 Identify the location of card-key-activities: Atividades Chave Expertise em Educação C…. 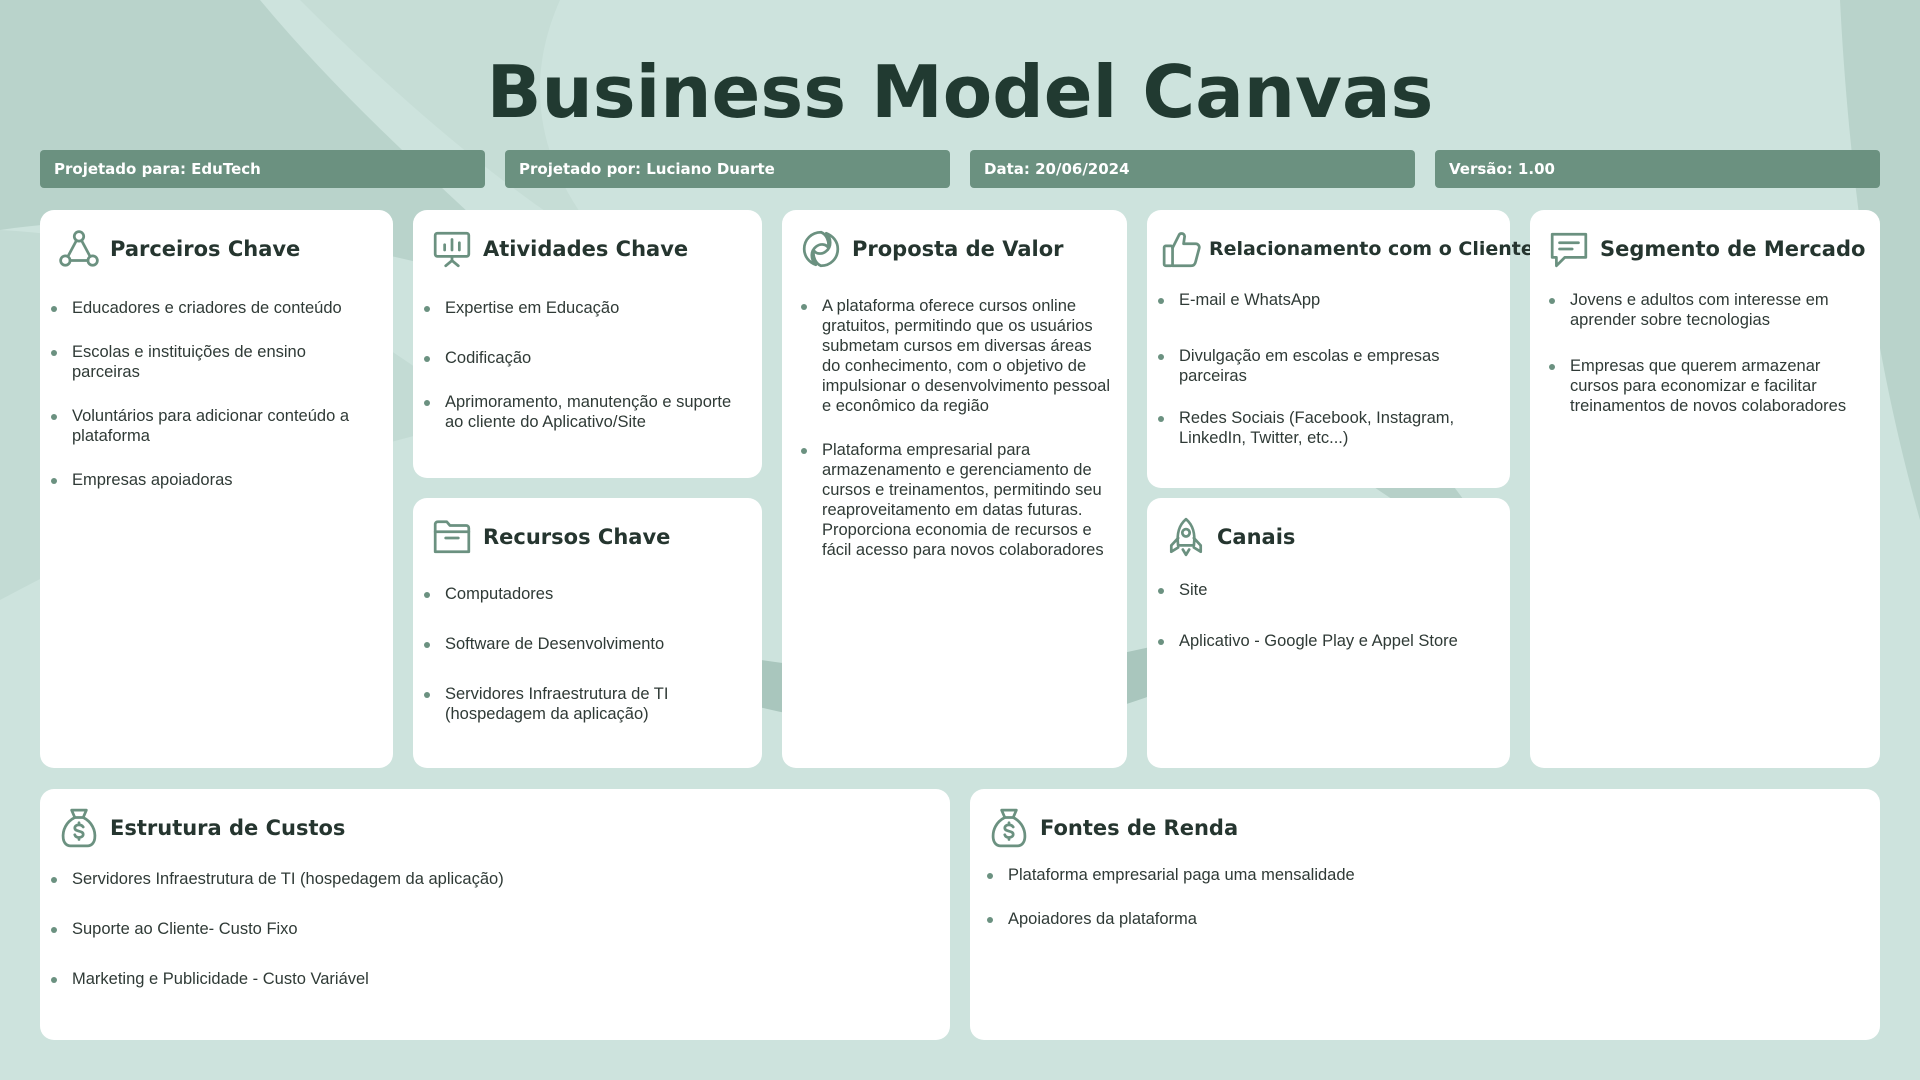
(587, 344).